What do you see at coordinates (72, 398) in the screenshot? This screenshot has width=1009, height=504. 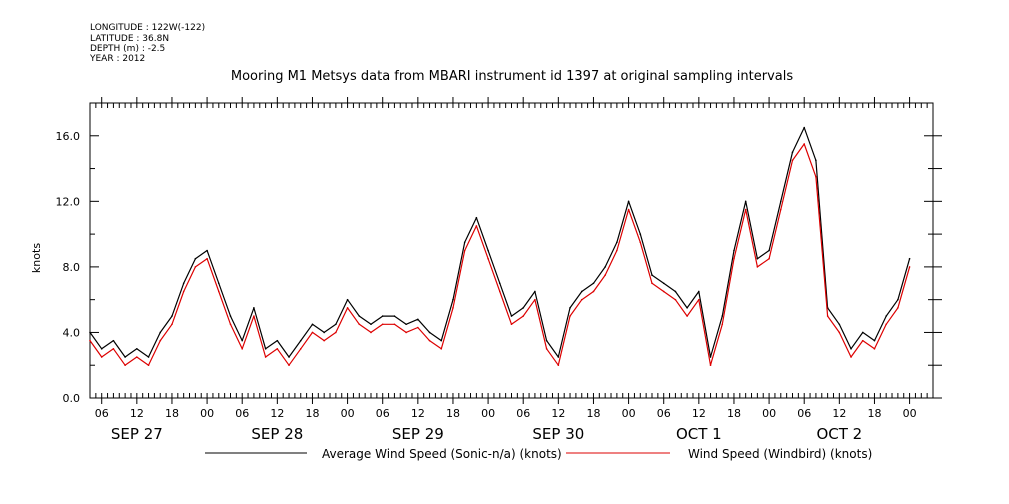 I see `y-tick-label: 0.0` at bounding box center [72, 398].